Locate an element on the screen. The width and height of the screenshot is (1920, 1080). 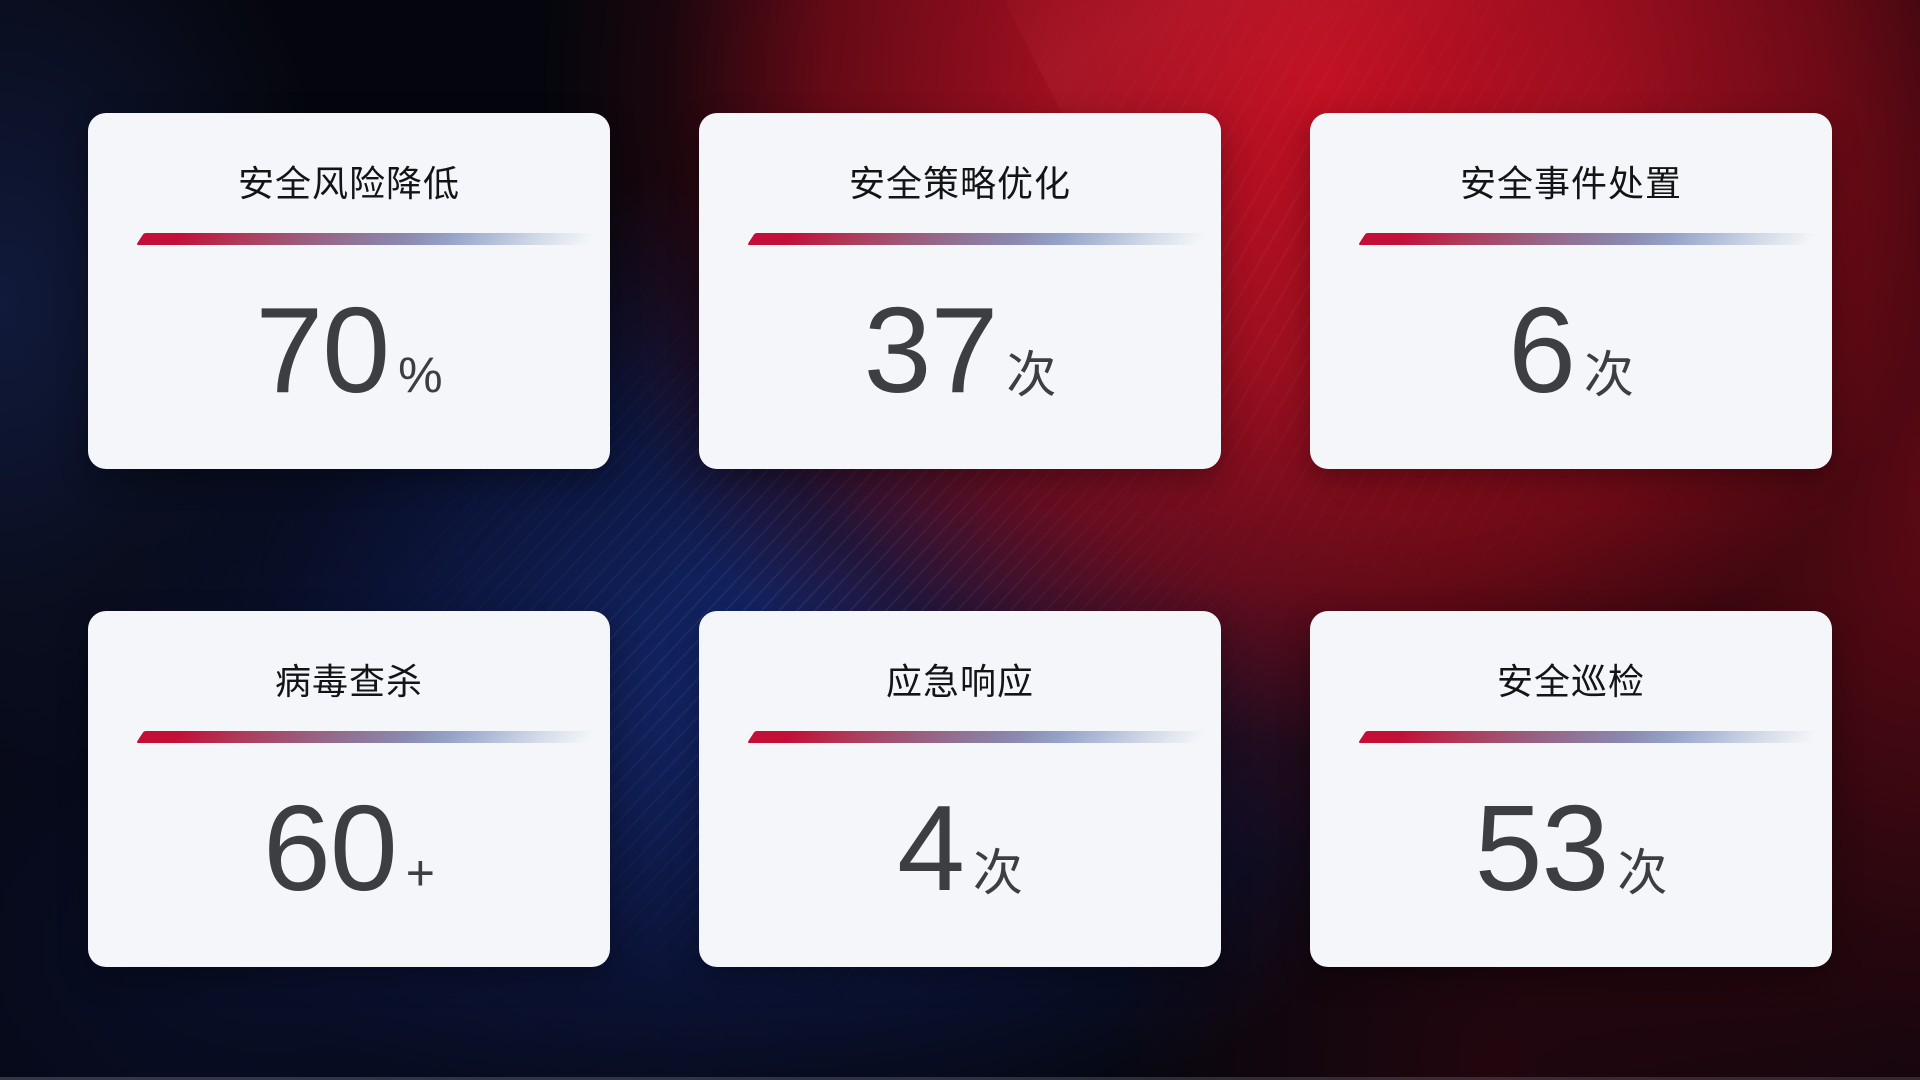
stat-card-security-risk-reduction: 安全风险降低 70 % is located at coordinates (349, 291).